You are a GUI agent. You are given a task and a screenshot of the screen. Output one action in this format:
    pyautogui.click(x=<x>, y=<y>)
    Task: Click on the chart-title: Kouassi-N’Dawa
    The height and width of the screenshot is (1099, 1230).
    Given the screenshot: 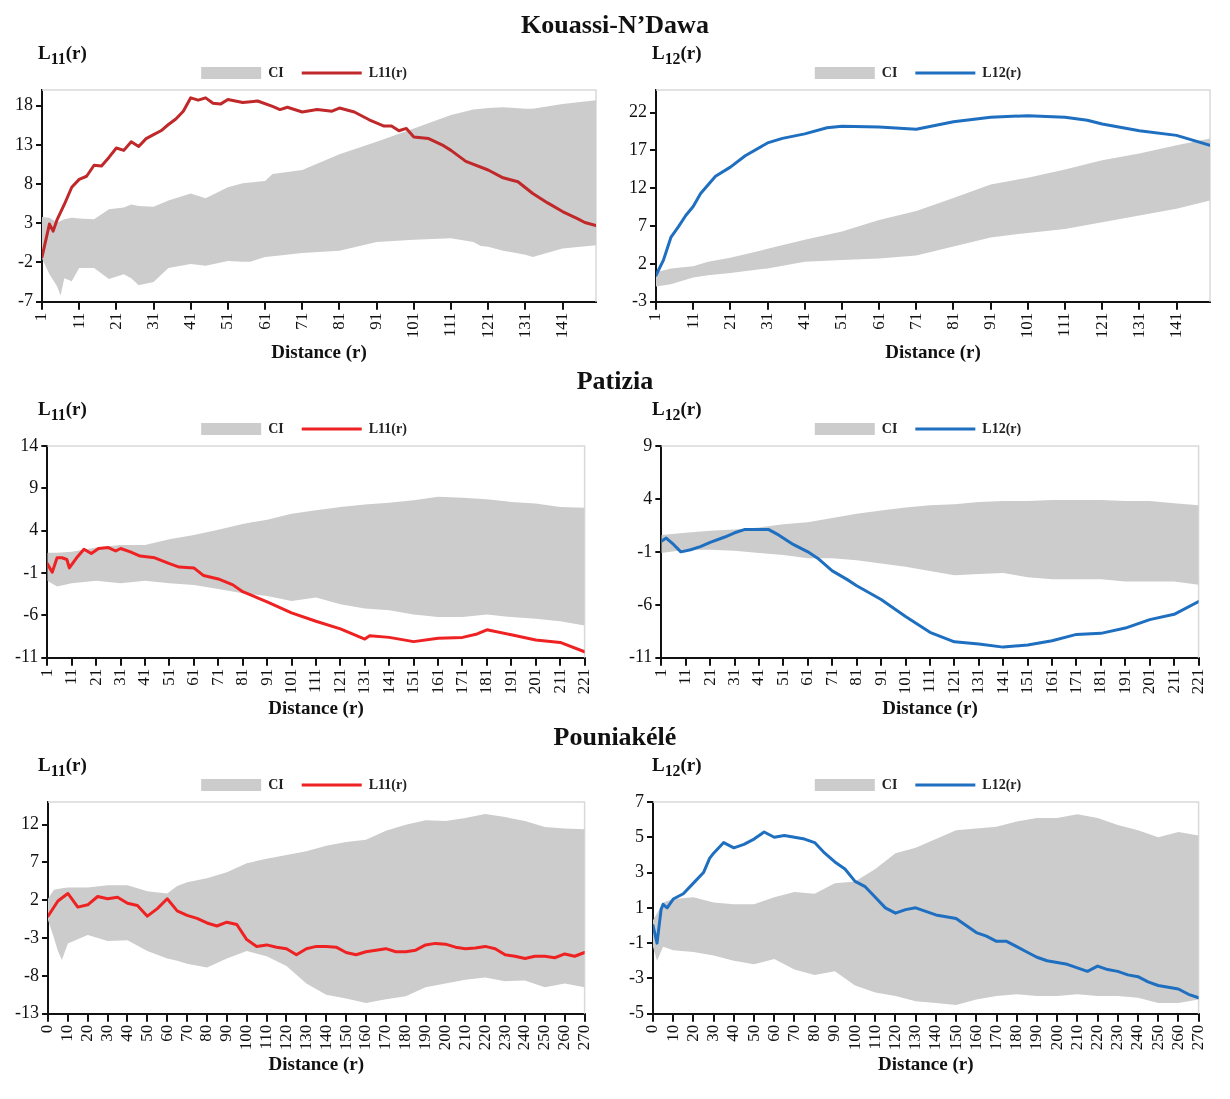 What is the action you would take?
    pyautogui.click(x=615, y=25)
    